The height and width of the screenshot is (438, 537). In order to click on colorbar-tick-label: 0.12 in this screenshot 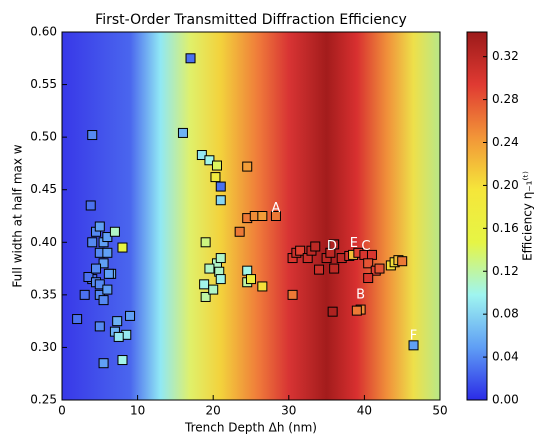, I will do `click(505, 271)`.